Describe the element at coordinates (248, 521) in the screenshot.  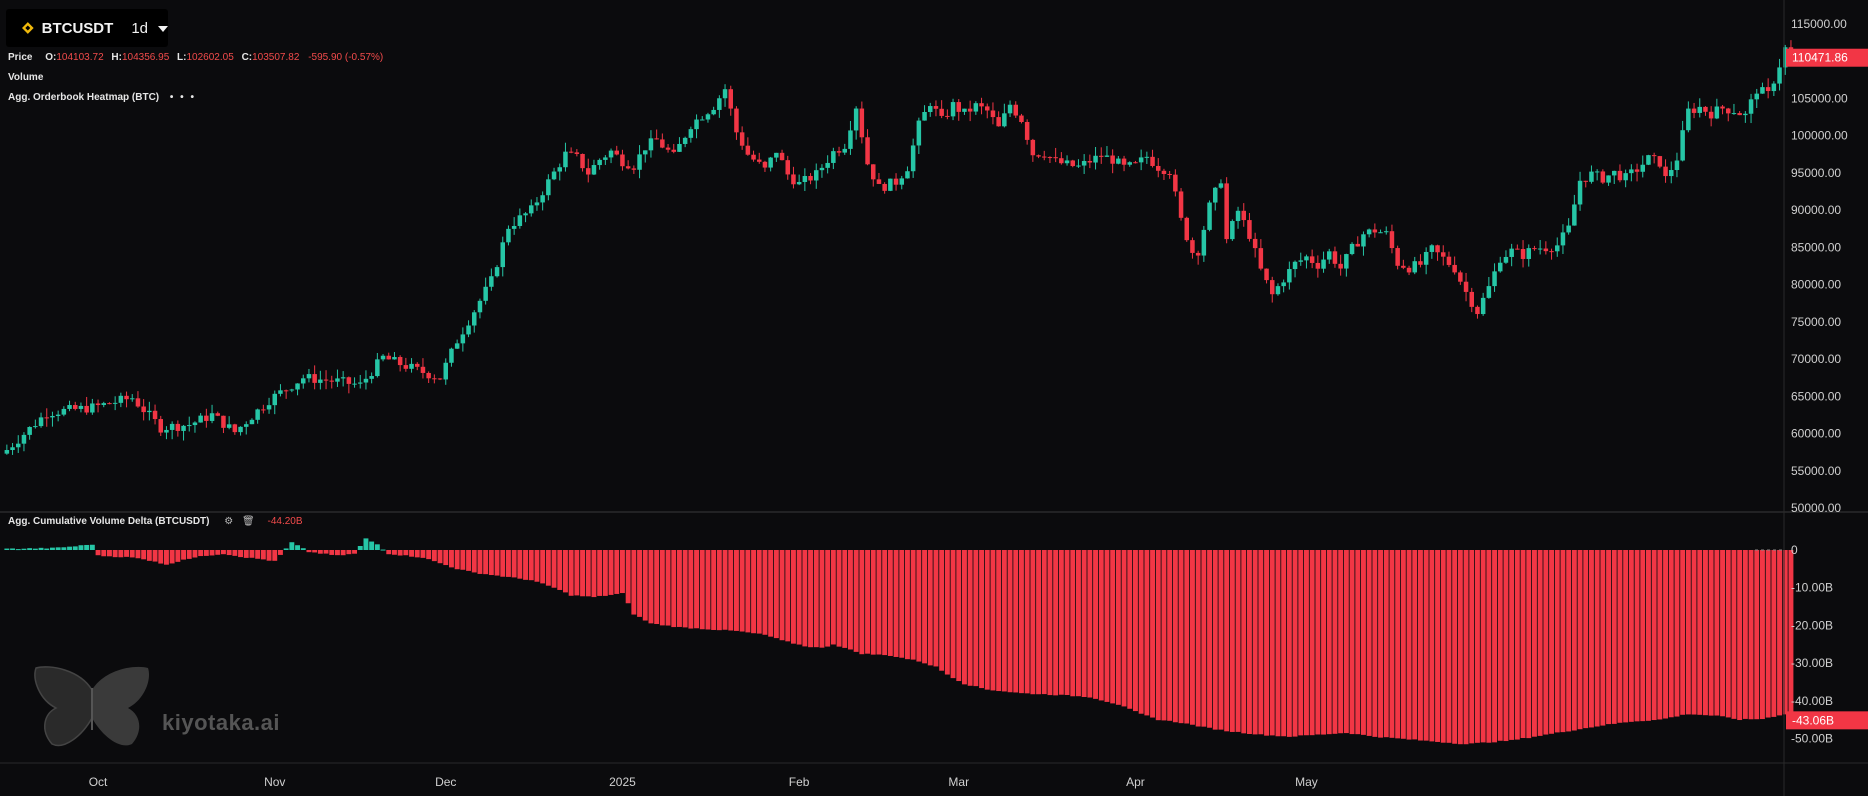
I see `delete-icon: 🗑` at that location.